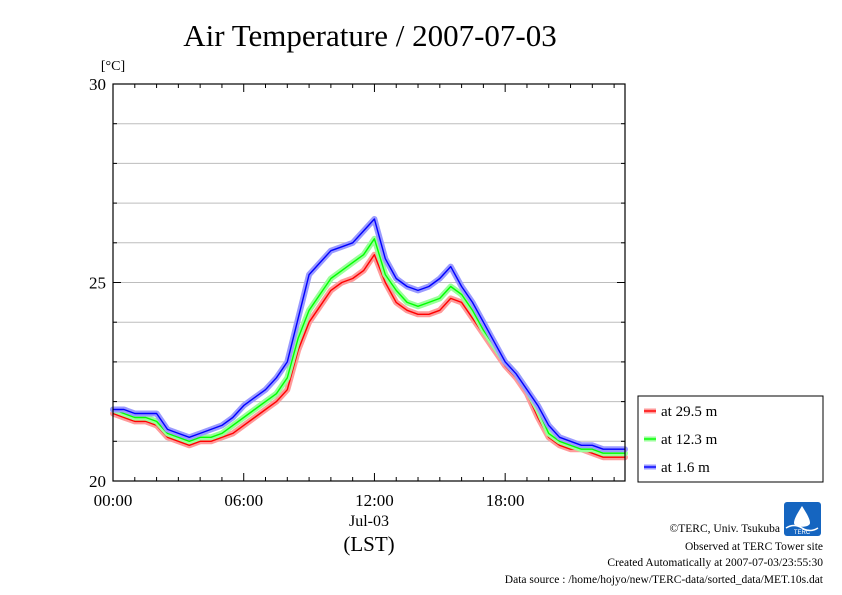  What do you see at coordinates (97, 84) in the screenshot?
I see `y-tick-label: 30` at bounding box center [97, 84].